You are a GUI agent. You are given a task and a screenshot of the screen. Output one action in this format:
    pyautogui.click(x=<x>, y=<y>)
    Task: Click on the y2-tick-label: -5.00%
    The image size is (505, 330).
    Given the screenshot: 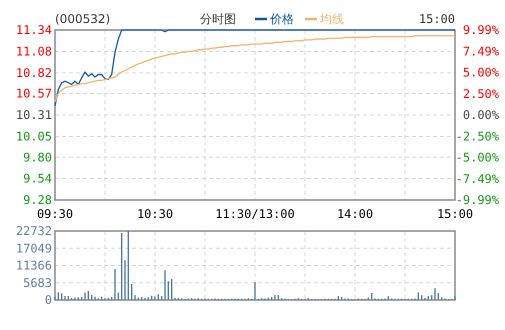 What is the action you would take?
    pyautogui.click(x=478, y=157)
    